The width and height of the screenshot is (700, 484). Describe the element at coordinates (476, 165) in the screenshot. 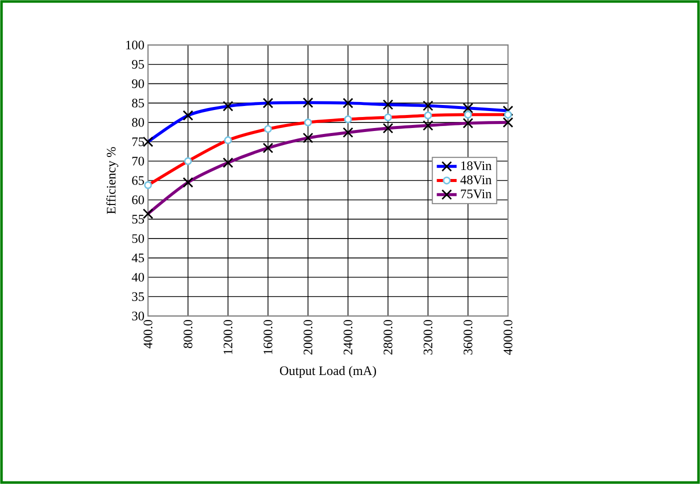

I see `legend-label: 18Vin` at that location.